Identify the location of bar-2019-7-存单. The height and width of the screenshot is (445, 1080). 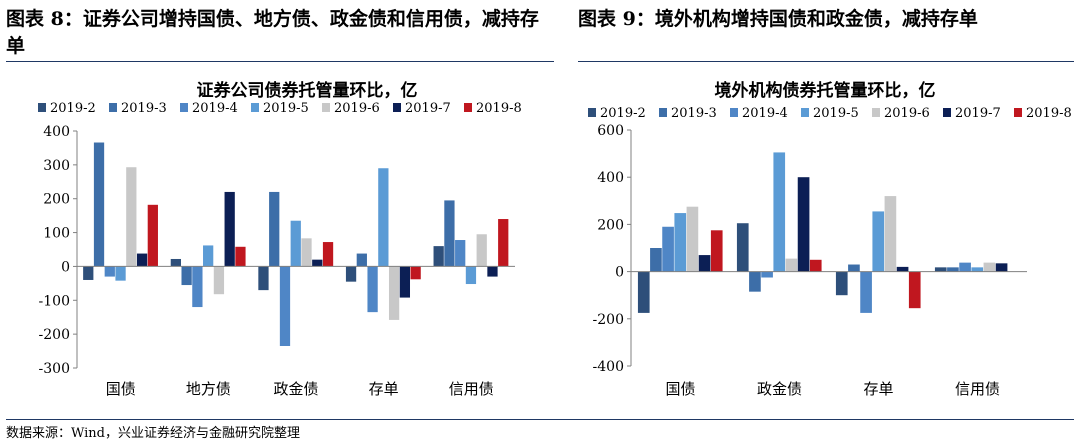
(902, 269).